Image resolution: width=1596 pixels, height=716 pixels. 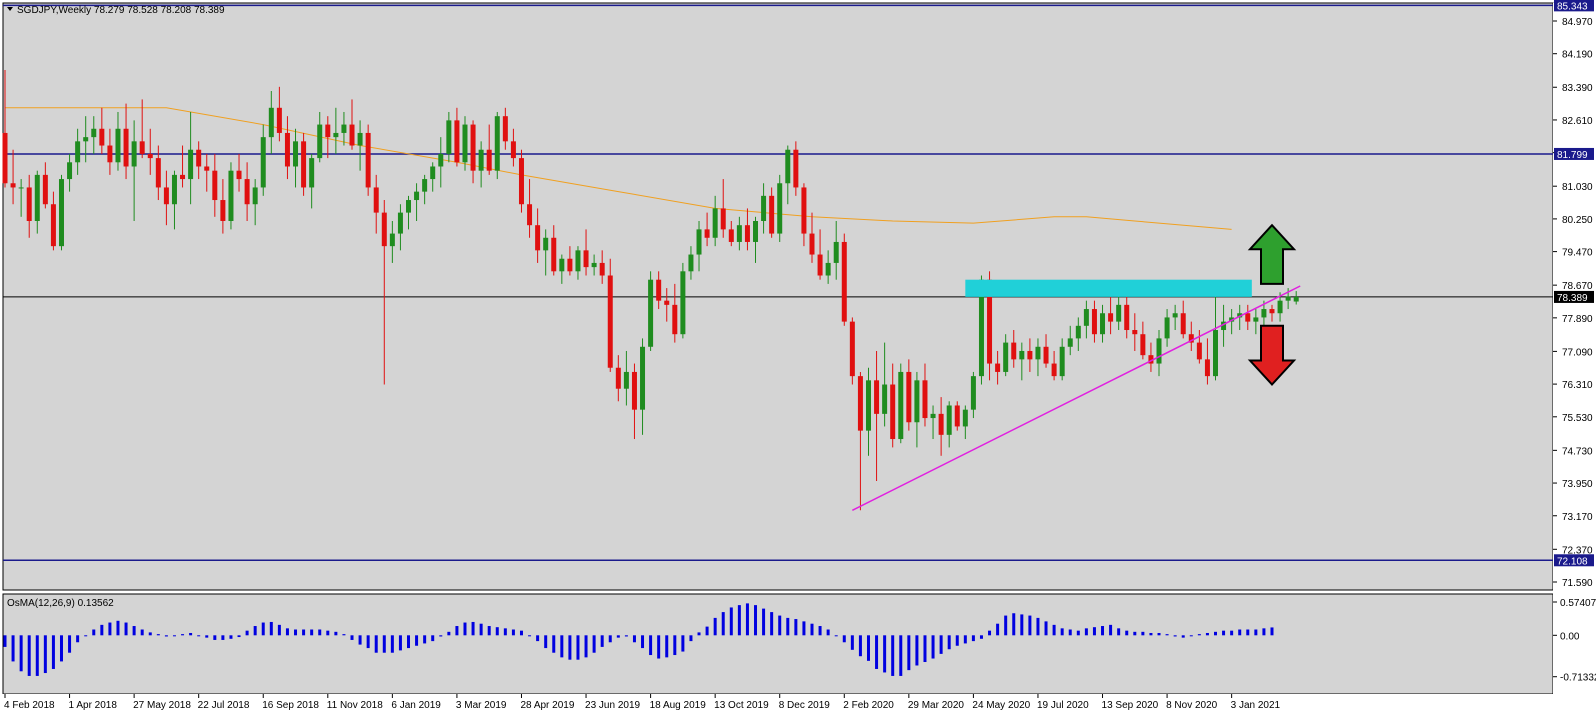 What do you see at coordinates (10, 9) in the screenshot?
I see `symbol-dropdown-icon` at bounding box center [10, 9].